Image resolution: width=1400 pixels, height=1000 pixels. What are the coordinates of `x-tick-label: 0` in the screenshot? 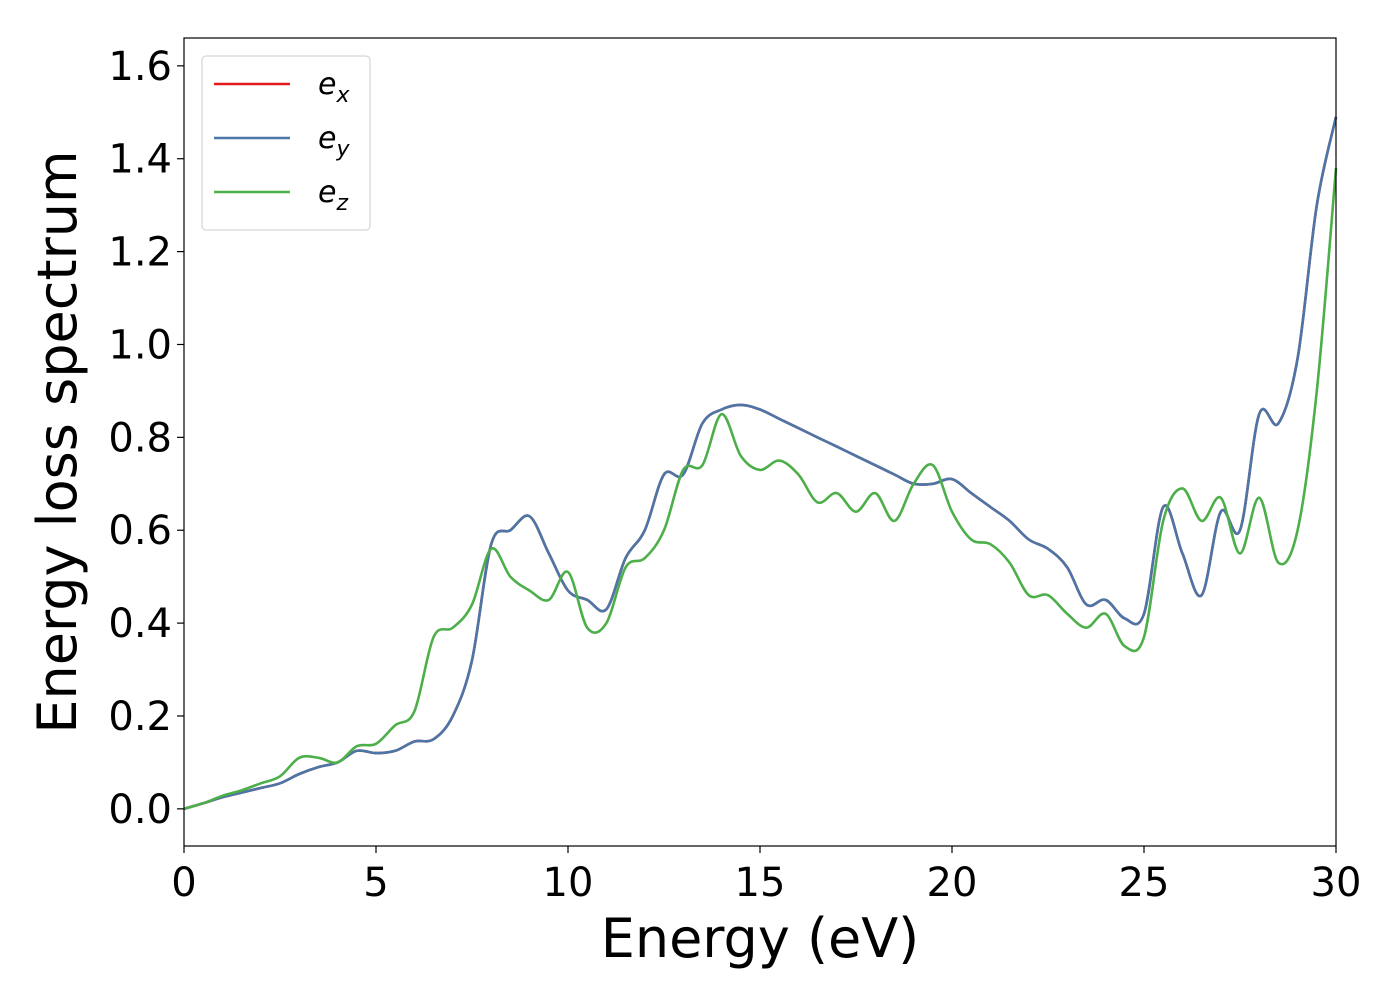 It's located at (183, 883).